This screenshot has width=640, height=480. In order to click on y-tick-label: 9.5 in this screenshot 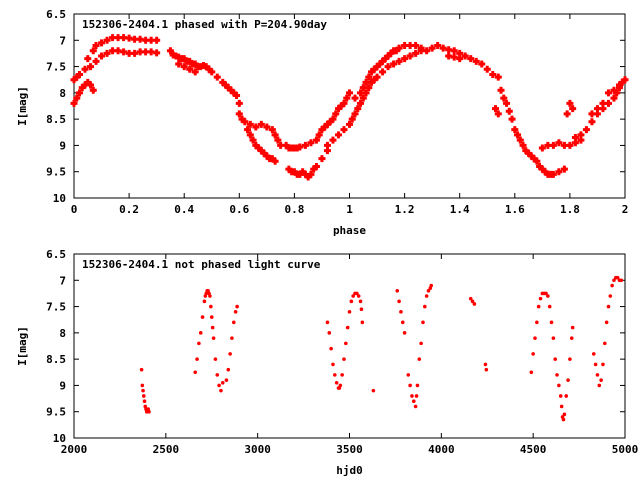, I will do `click(56, 412)`.